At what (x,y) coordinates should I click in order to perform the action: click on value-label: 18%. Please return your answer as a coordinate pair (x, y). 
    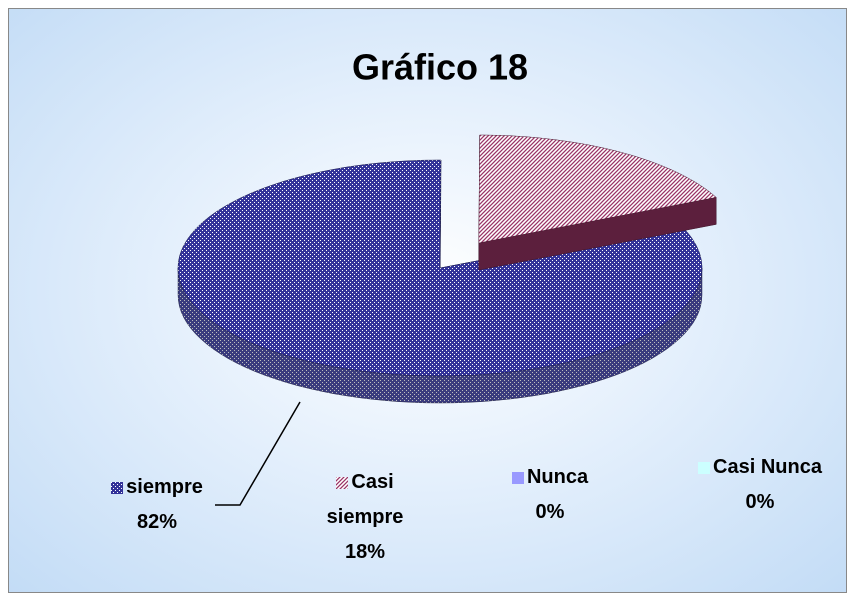
    Looking at the image, I should click on (365, 552).